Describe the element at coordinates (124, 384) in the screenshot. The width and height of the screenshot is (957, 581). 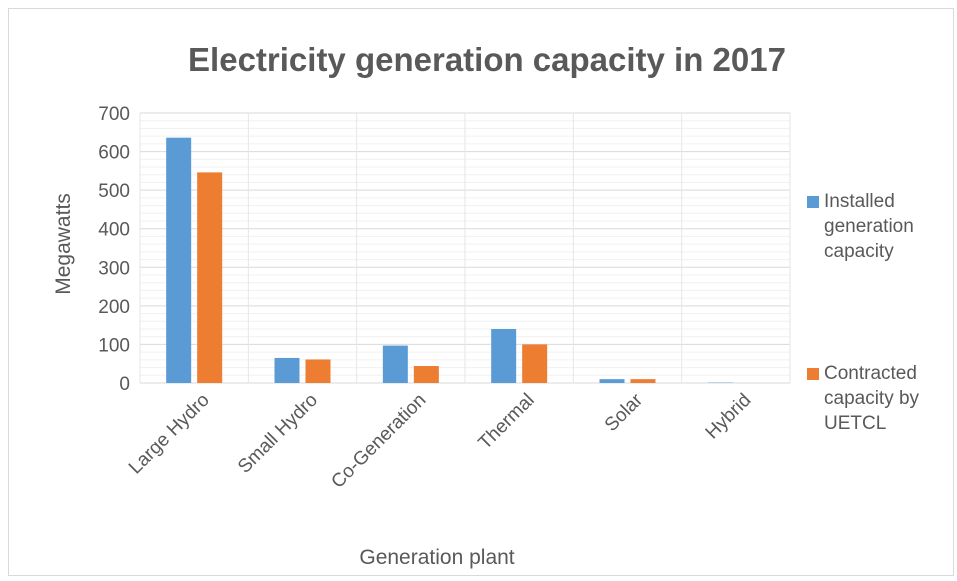
I see `y-tick-label: 0` at that location.